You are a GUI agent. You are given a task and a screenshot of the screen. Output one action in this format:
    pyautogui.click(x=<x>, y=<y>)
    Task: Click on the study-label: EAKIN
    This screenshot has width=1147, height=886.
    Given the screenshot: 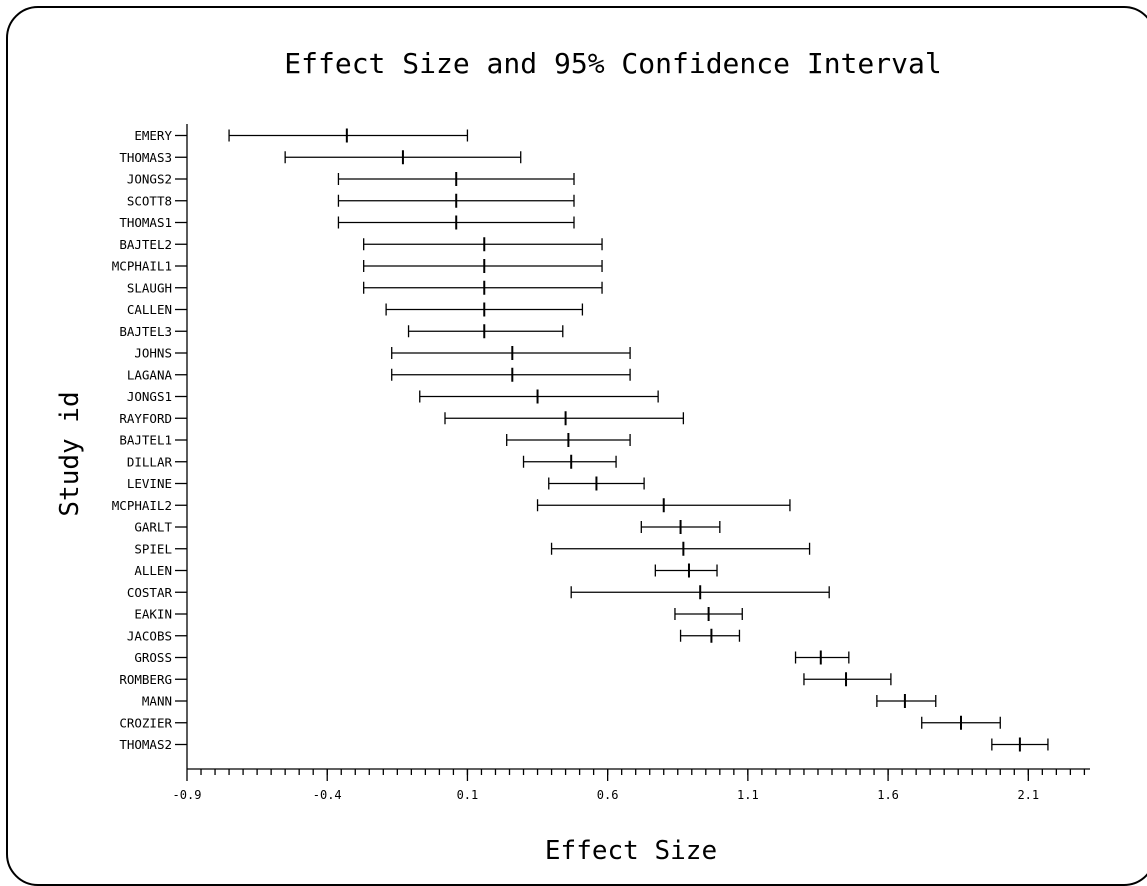 What is the action you would take?
    pyautogui.click(x=153, y=614)
    